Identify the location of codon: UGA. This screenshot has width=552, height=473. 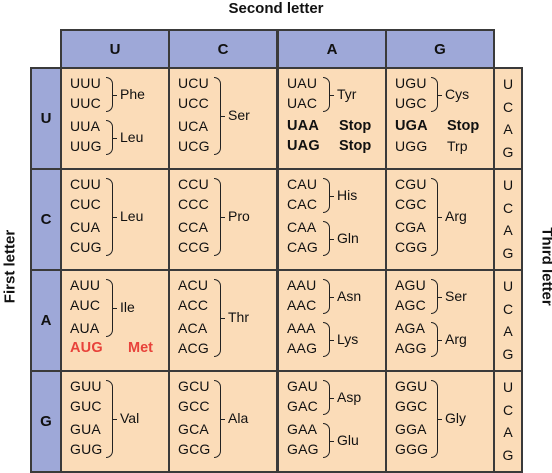
(411, 126).